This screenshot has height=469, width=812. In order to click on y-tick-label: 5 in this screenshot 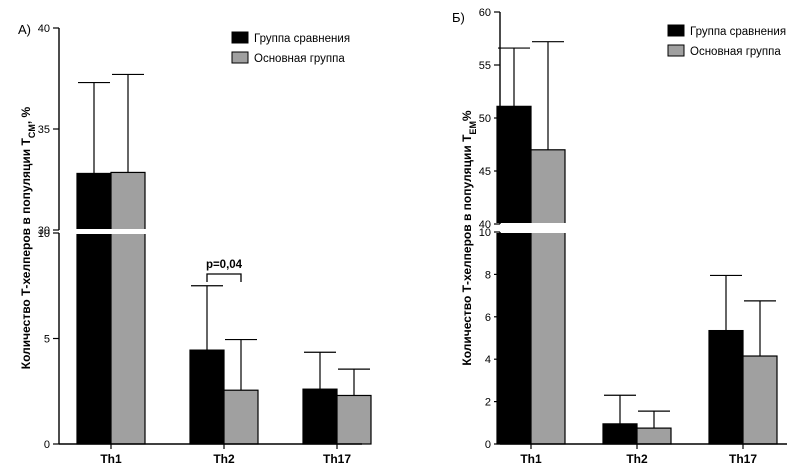, I will do `click(47, 340)`.